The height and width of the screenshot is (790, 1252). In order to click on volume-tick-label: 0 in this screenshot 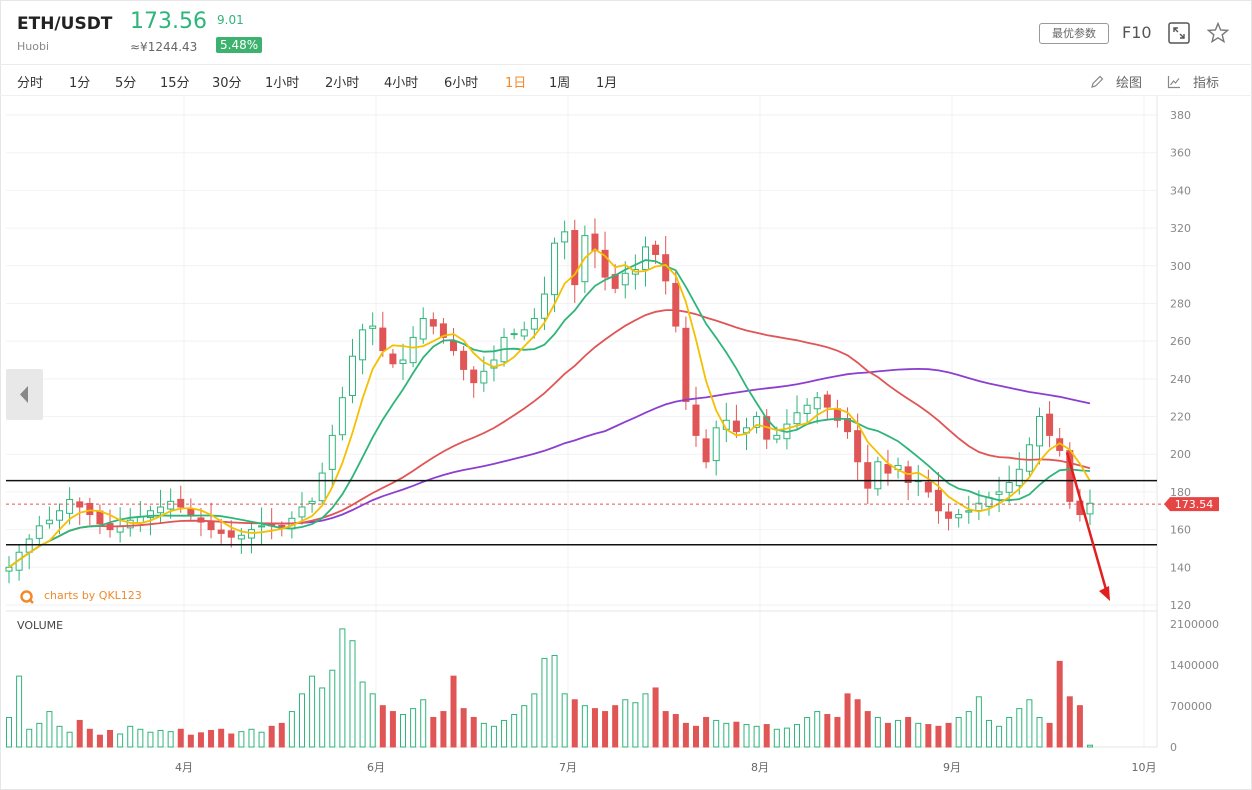, I will do `click(1173, 747)`.